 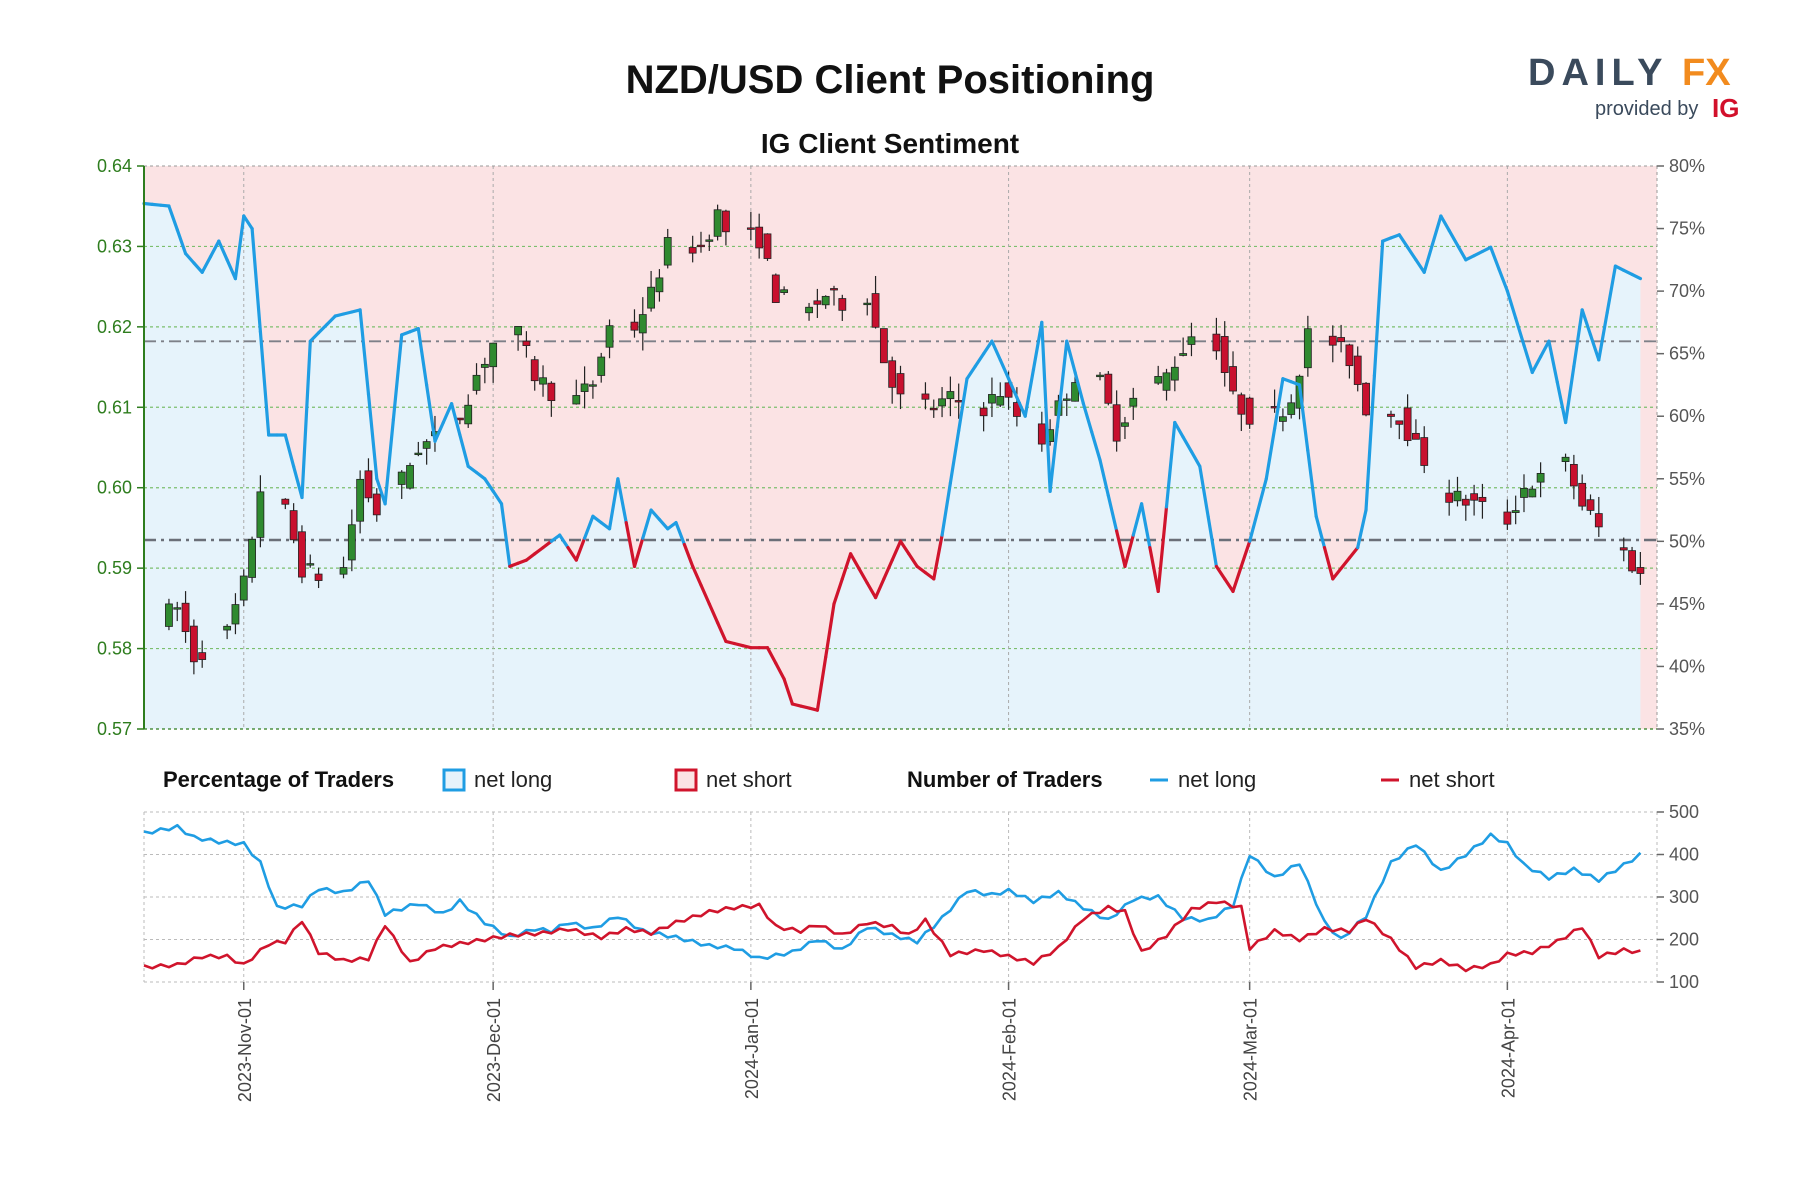 What do you see at coordinates (1684, 812) in the screenshot?
I see `count-tick-label: 500` at bounding box center [1684, 812].